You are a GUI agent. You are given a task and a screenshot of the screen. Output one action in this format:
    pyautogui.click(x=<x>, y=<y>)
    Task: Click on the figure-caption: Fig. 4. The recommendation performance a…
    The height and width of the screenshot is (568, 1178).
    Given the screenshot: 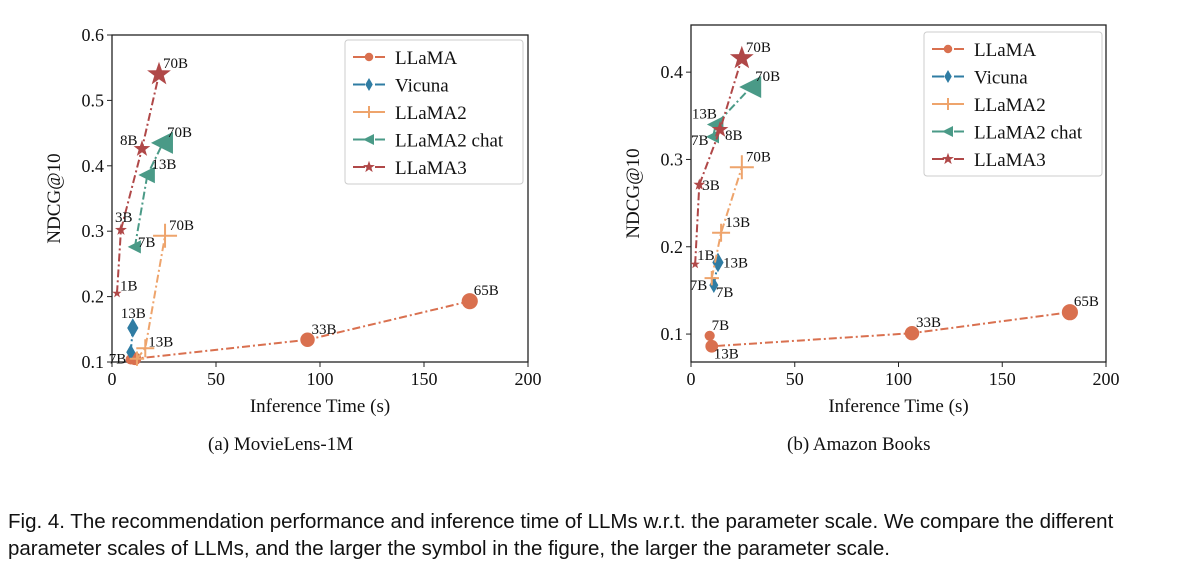 What is the action you would take?
    pyautogui.click(x=561, y=535)
    